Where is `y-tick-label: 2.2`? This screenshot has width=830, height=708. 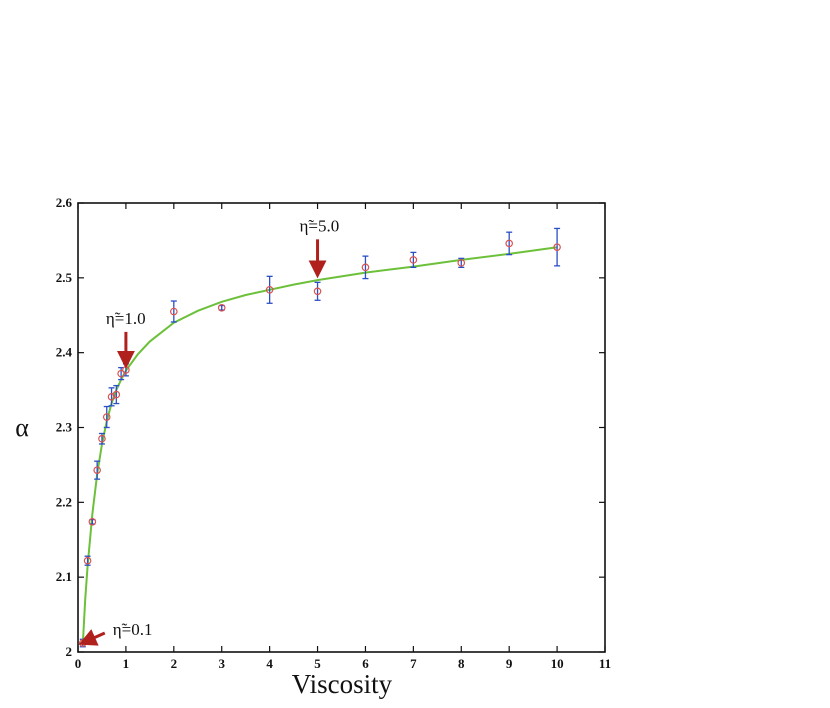
y-tick-label: 2.2 is located at coordinates (64, 501).